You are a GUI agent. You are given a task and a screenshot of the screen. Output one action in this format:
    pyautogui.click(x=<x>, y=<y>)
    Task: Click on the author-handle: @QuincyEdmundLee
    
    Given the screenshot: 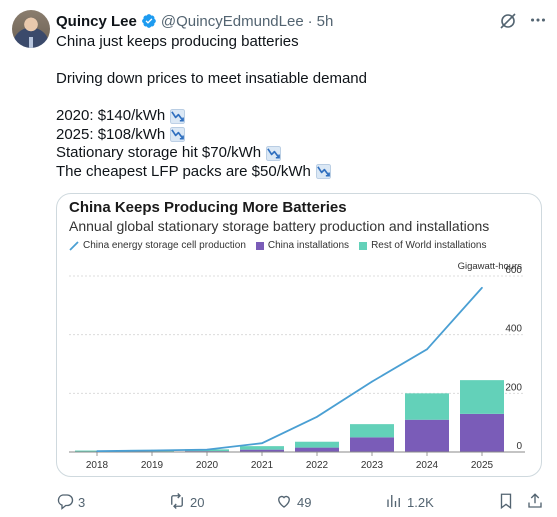 What is the action you would take?
    pyautogui.click(x=232, y=21)
    